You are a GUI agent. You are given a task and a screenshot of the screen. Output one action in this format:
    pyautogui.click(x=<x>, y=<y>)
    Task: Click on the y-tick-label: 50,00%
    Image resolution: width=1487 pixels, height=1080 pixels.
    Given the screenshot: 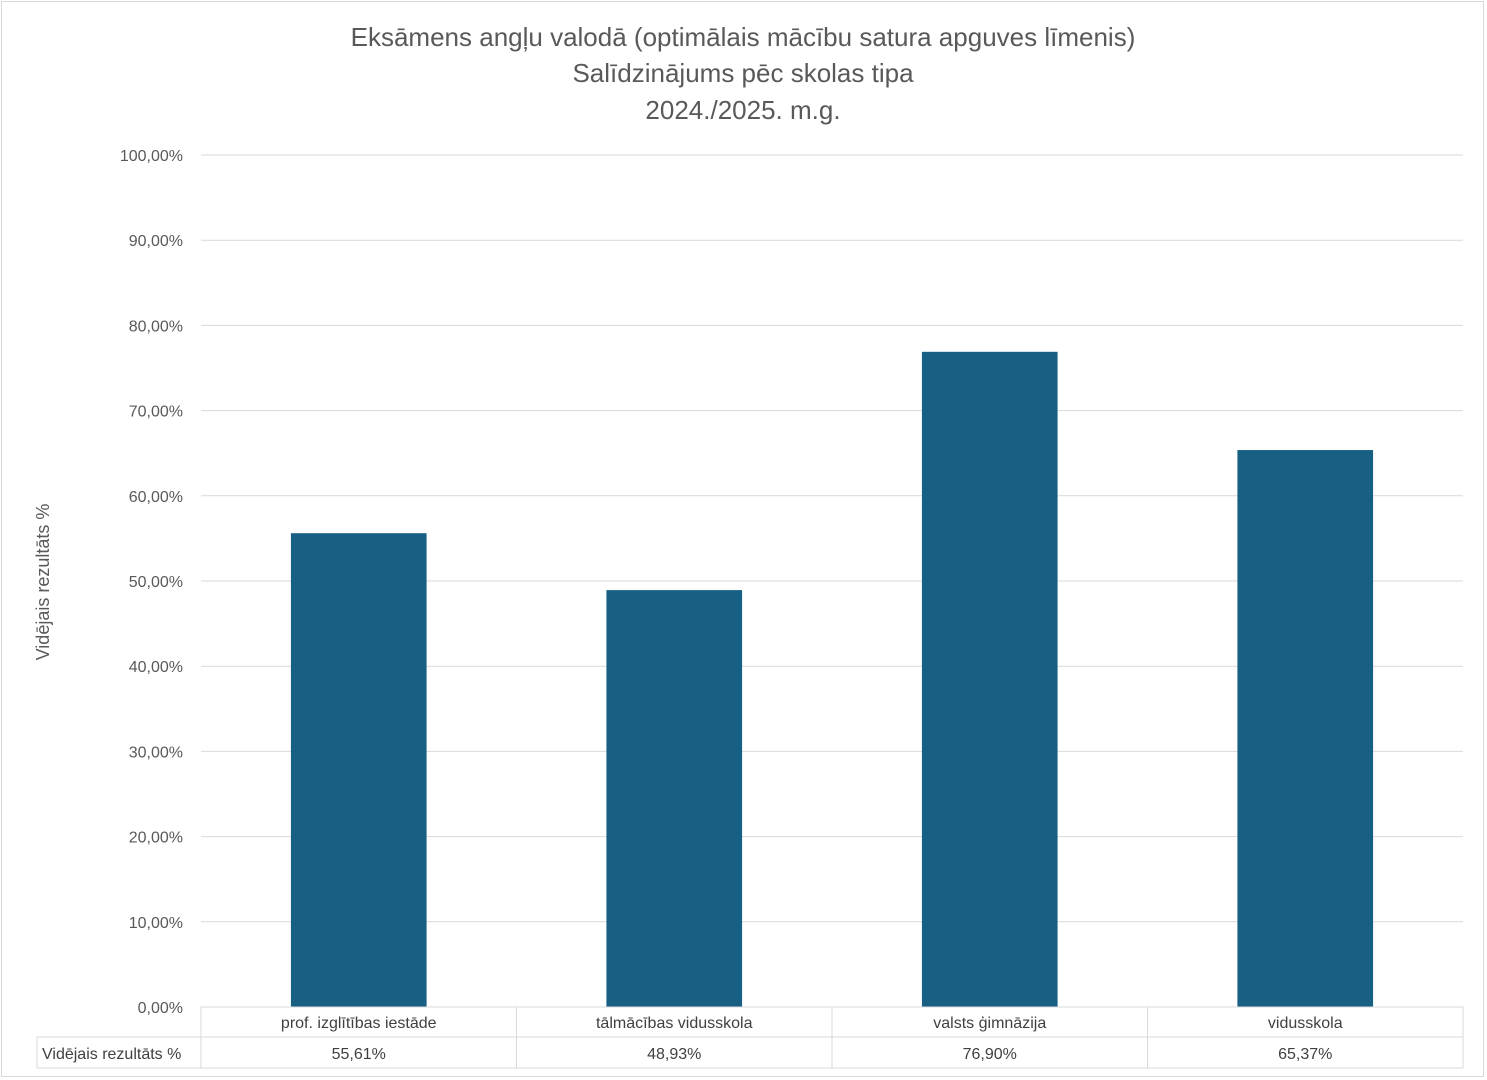 What is the action you would take?
    pyautogui.click(x=156, y=582)
    